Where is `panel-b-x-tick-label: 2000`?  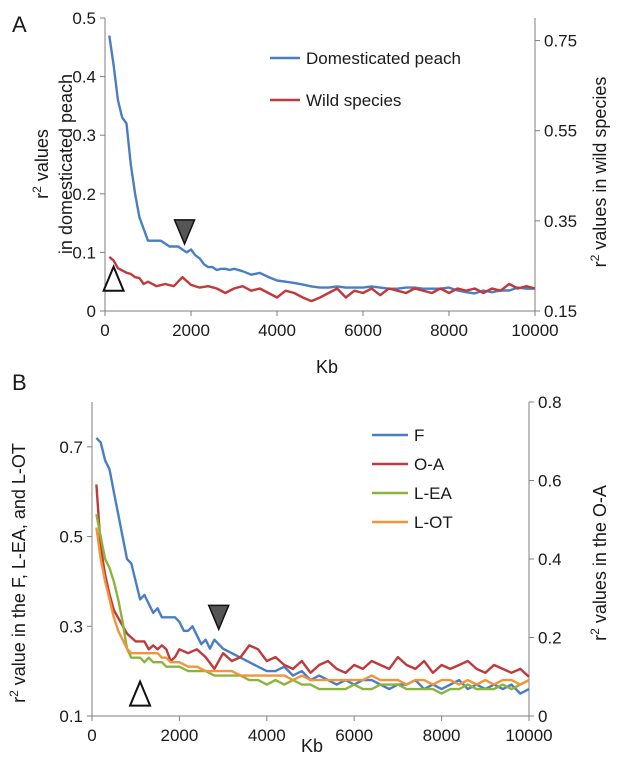 panel-b-x-tick-label: 2000 is located at coordinates (179, 735).